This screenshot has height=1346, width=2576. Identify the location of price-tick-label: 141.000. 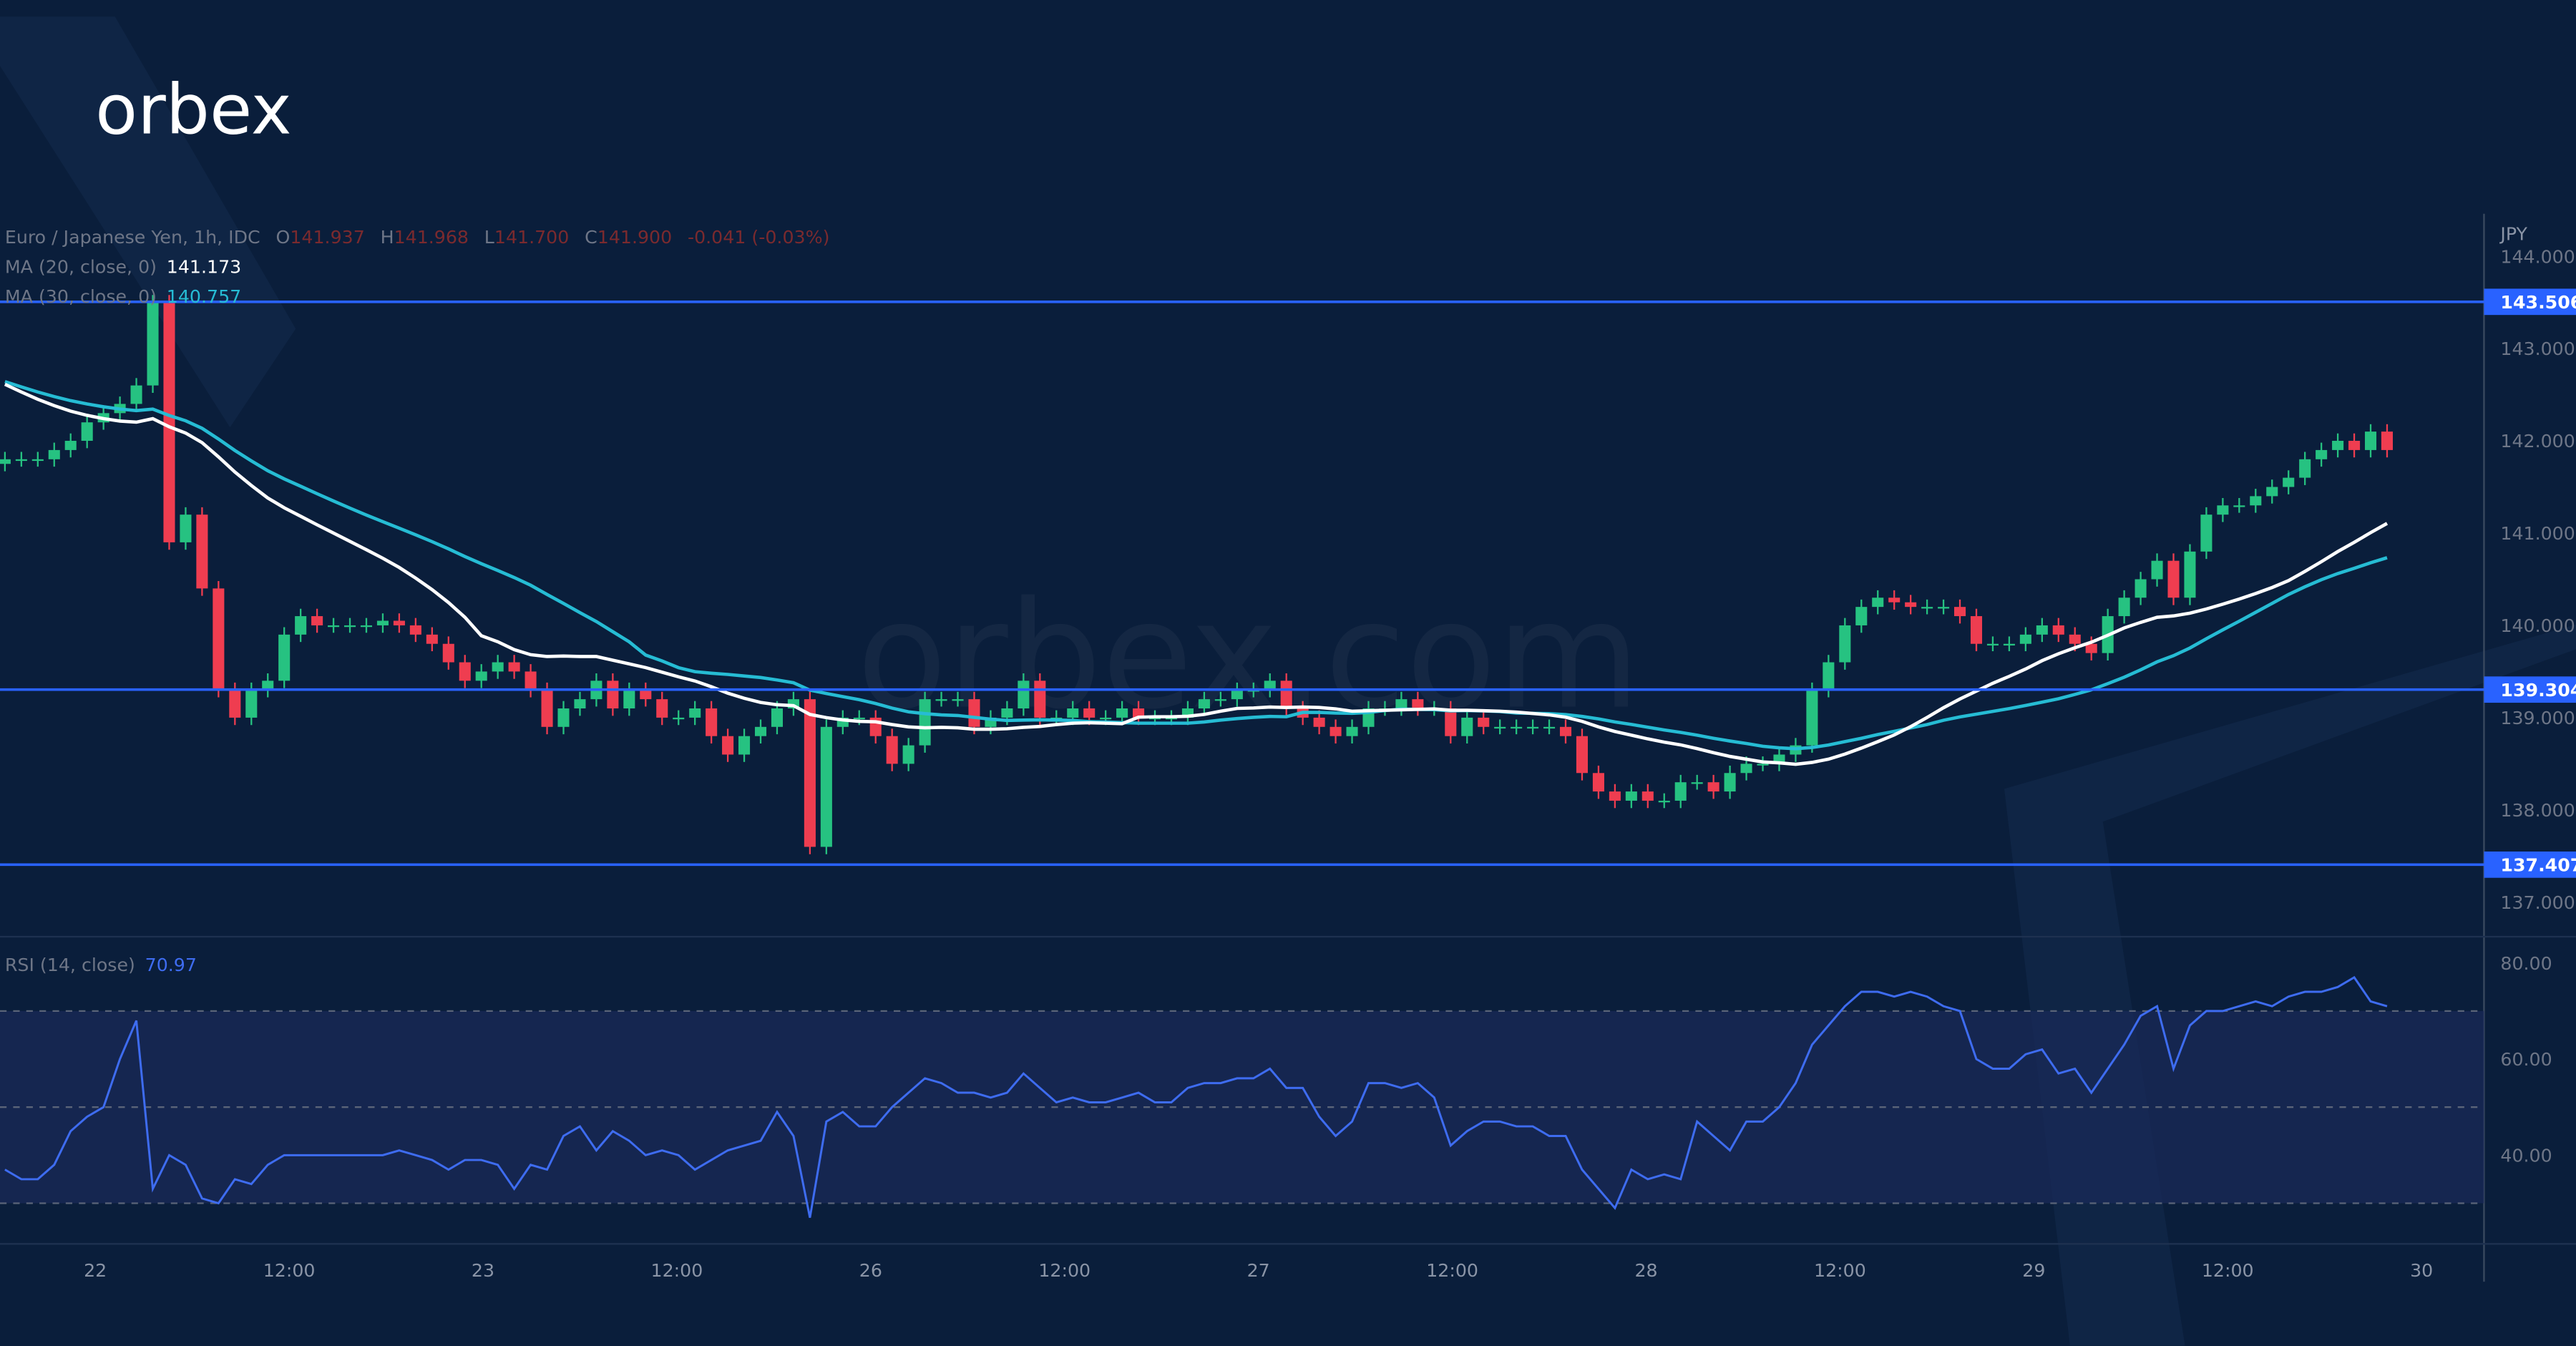
(2537, 533).